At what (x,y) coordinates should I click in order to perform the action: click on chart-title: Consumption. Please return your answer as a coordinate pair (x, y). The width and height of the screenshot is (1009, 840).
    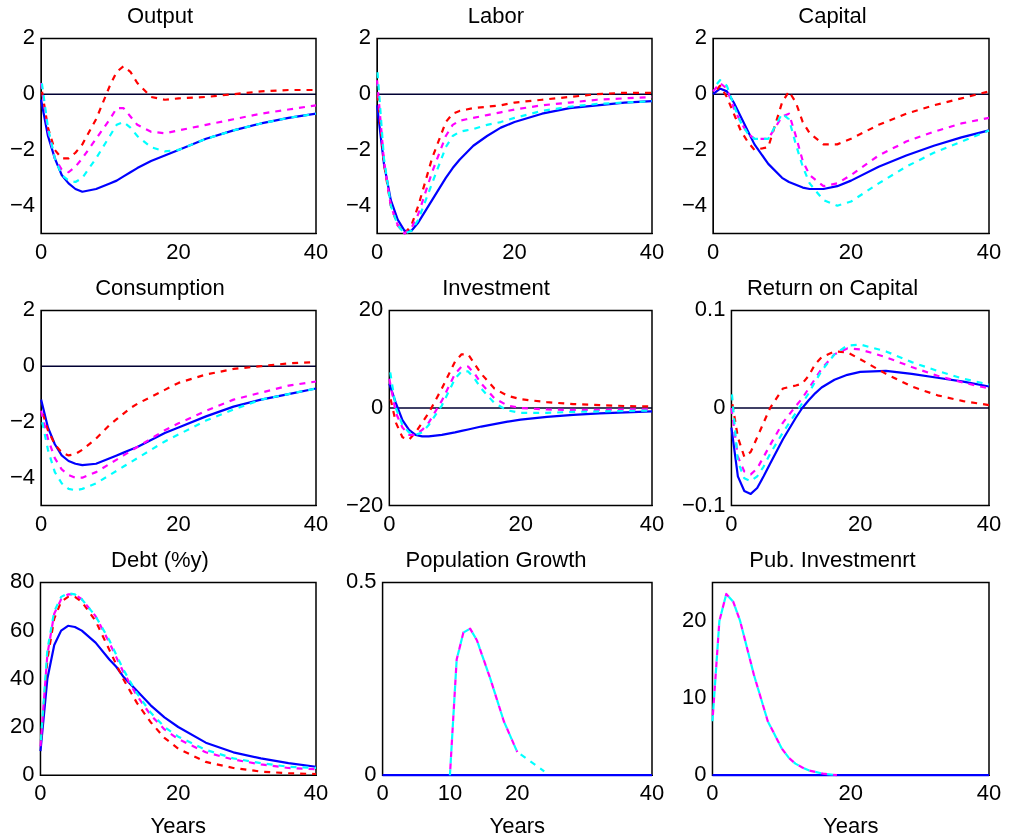
    Looking at the image, I should click on (160, 288).